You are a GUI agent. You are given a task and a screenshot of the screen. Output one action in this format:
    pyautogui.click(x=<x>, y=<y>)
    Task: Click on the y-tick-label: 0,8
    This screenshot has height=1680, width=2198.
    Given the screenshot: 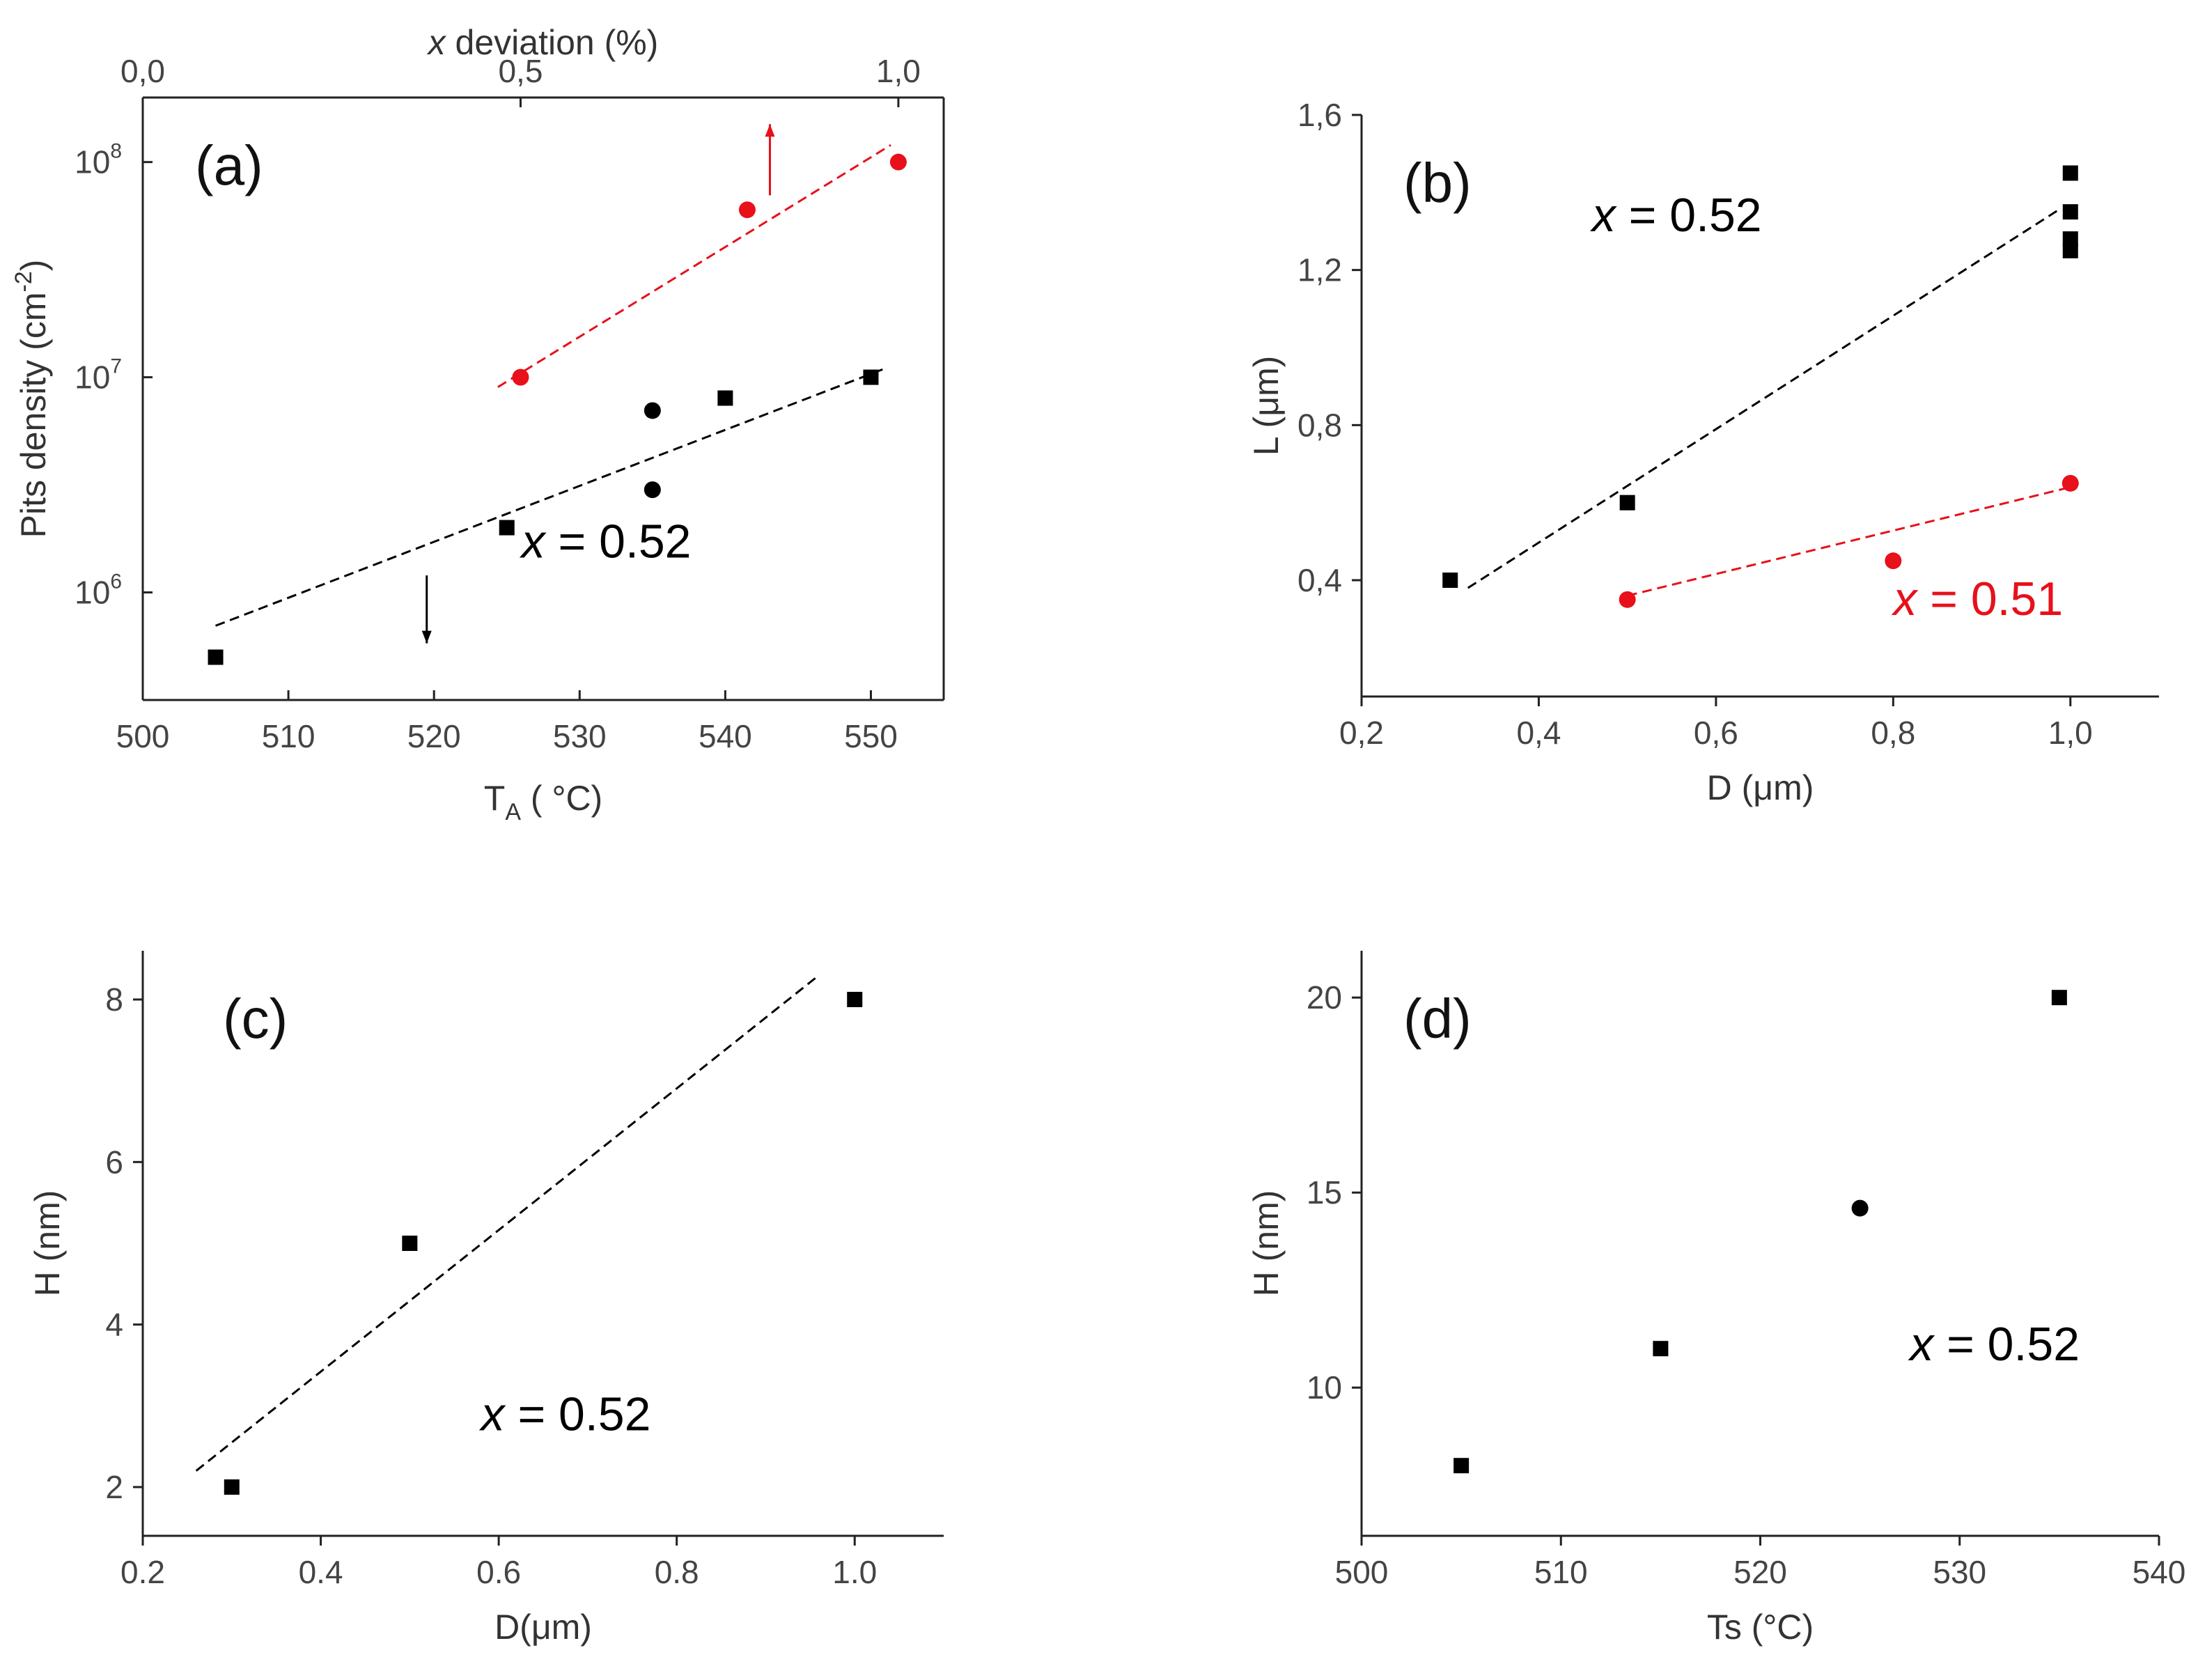 What is the action you would take?
    pyautogui.click(x=1319, y=425)
    